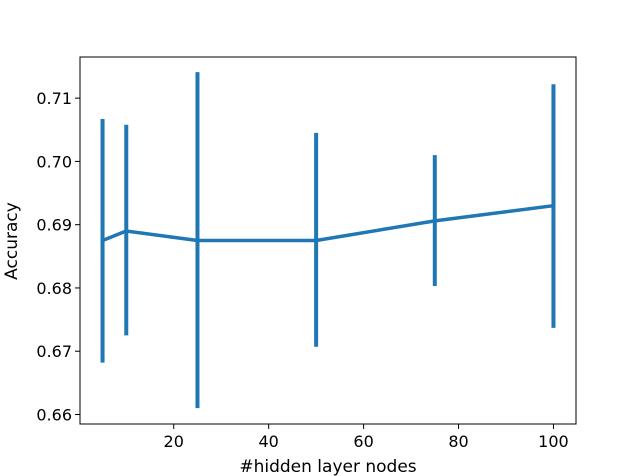 This screenshot has height=476, width=640. What do you see at coordinates (327, 466) in the screenshot?
I see `x-axis-label: #hidden layer nodes` at bounding box center [327, 466].